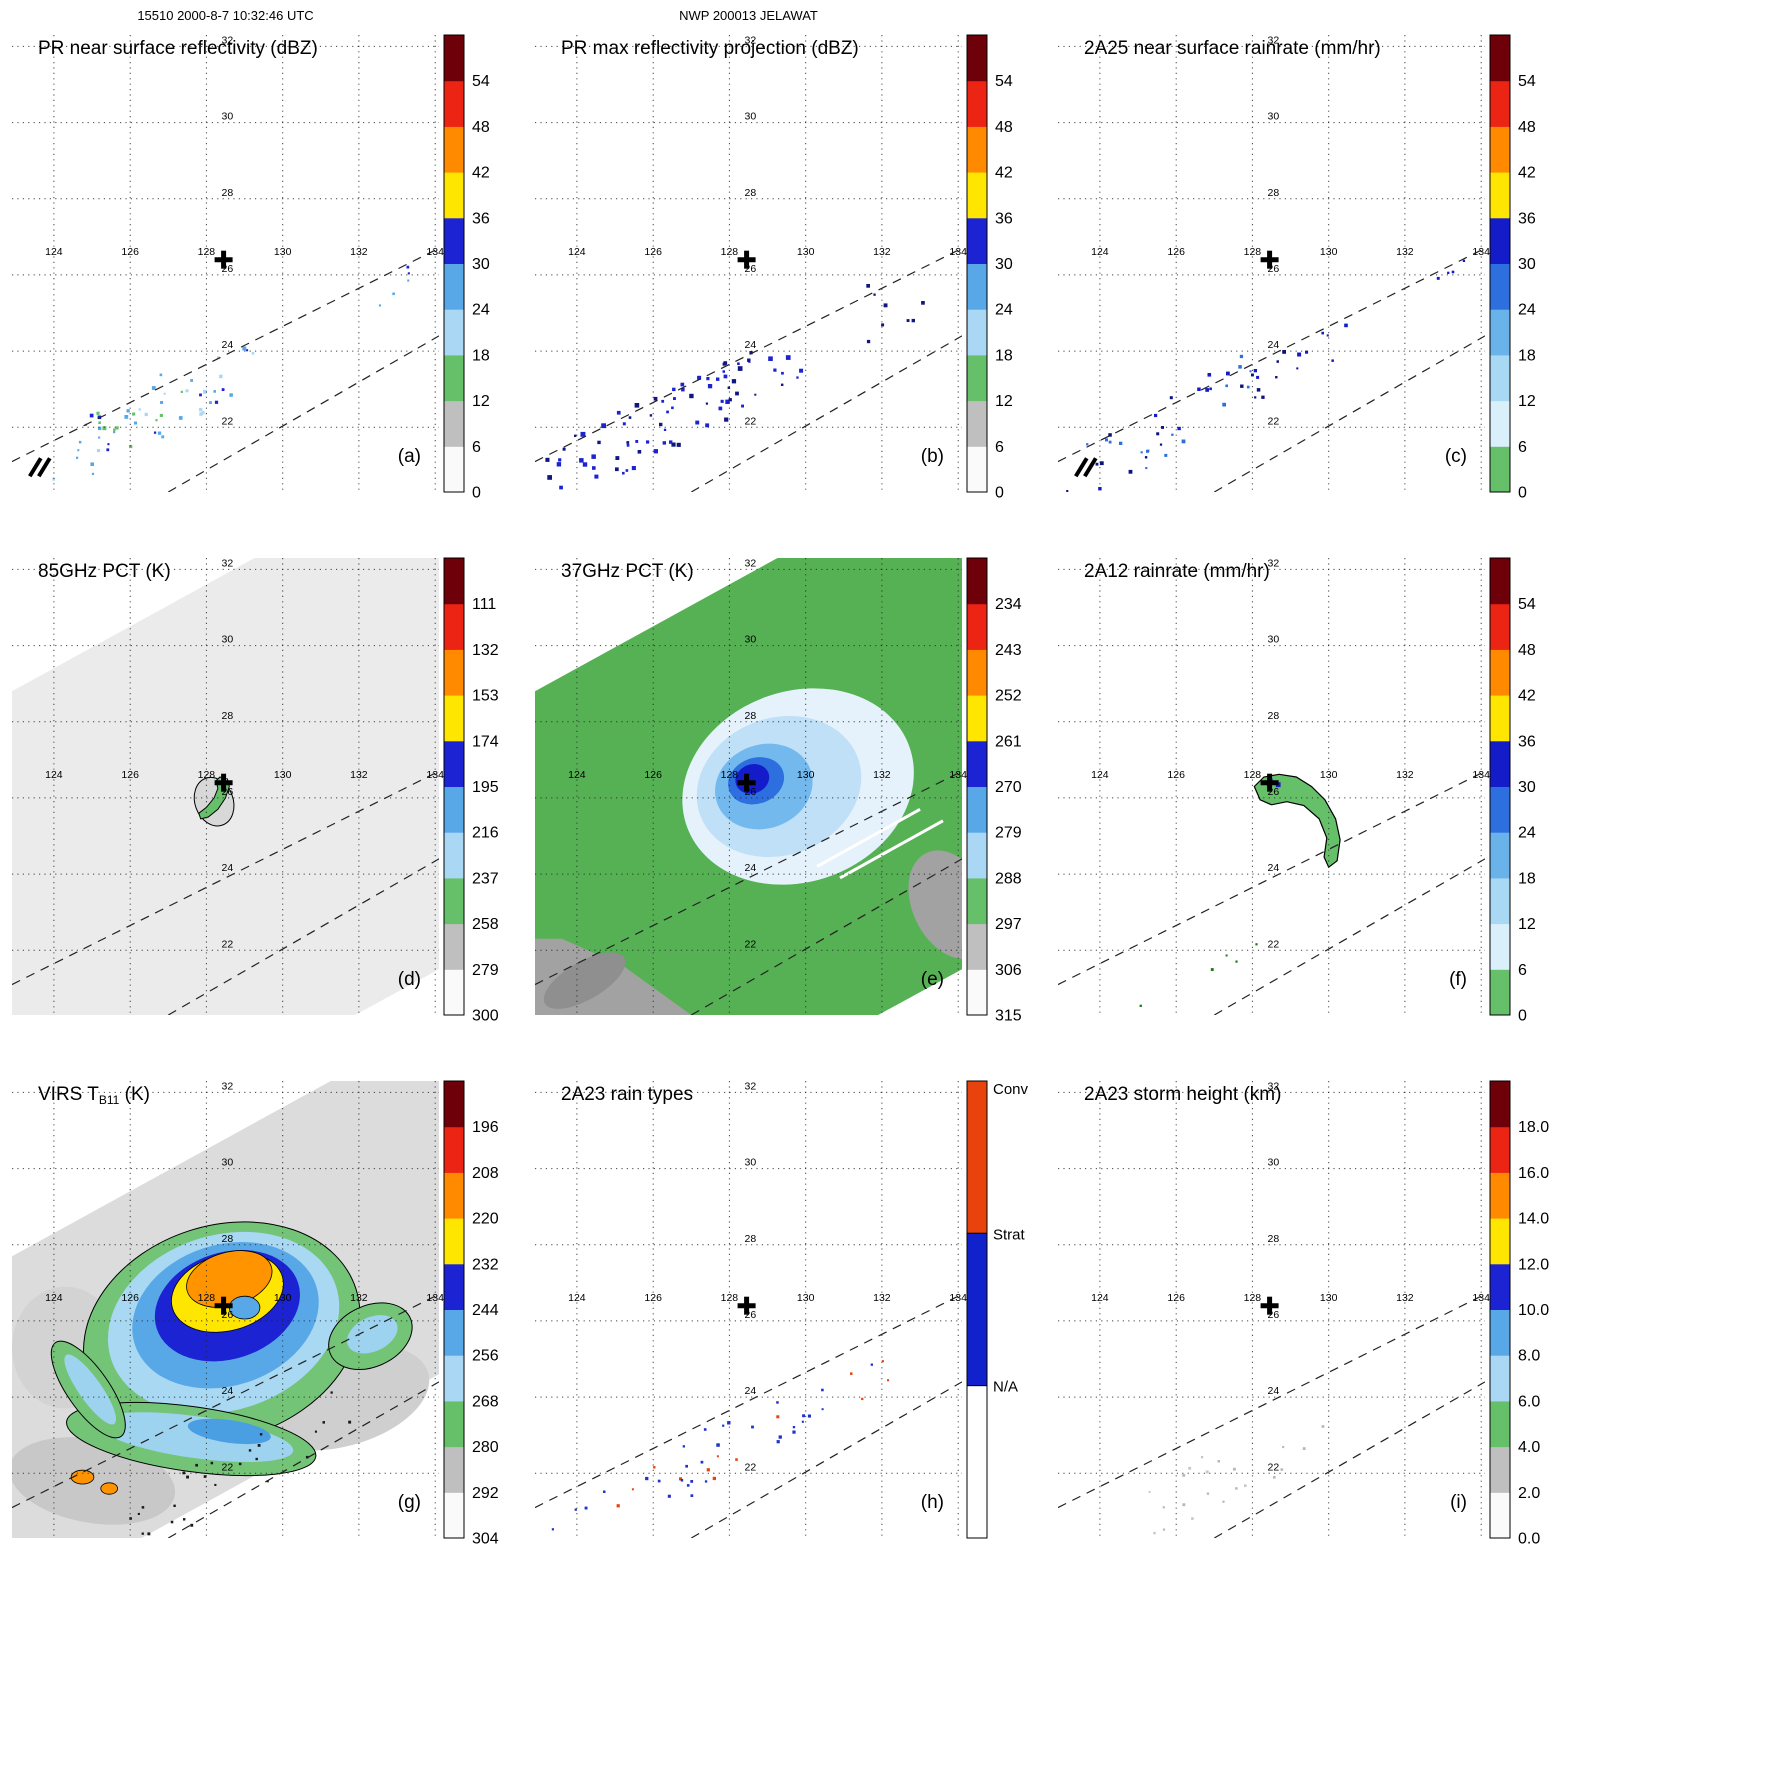  What do you see at coordinates (1533, 1219) in the screenshot?
I see `colorbar-tick: 14.0` at bounding box center [1533, 1219].